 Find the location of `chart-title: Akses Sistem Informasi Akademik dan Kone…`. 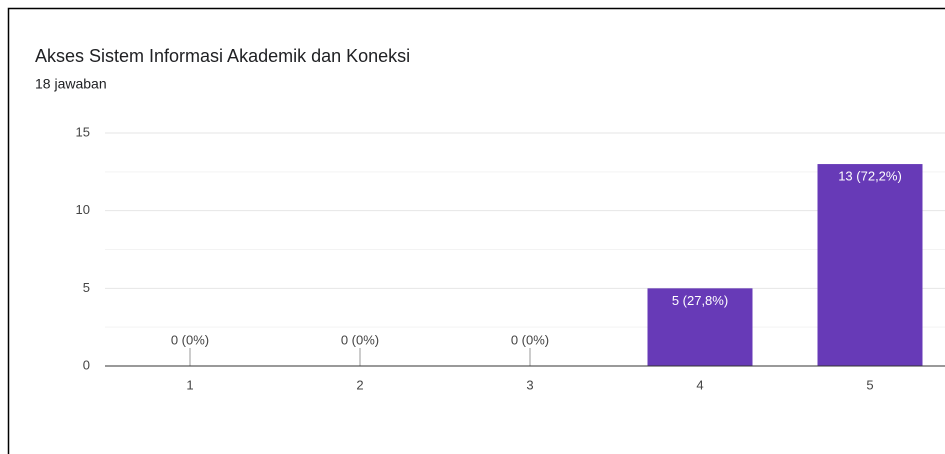

chart-title: Akses Sistem Informasi Akademik dan Kone… is located at coordinates (222, 56).